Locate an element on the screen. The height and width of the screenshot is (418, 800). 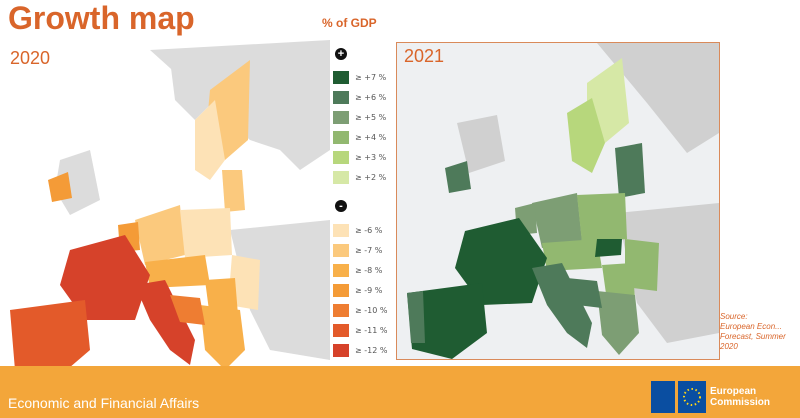
eu-flag-icon is located at coordinates (692, 397).